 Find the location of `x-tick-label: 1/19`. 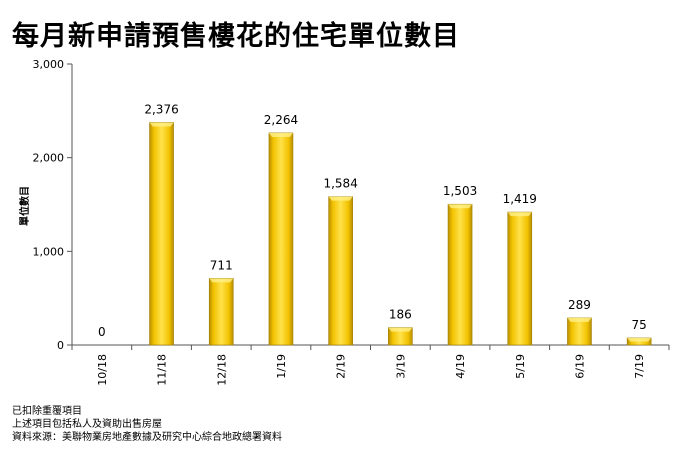

x-tick-label: 1/19 is located at coordinates (281, 366).